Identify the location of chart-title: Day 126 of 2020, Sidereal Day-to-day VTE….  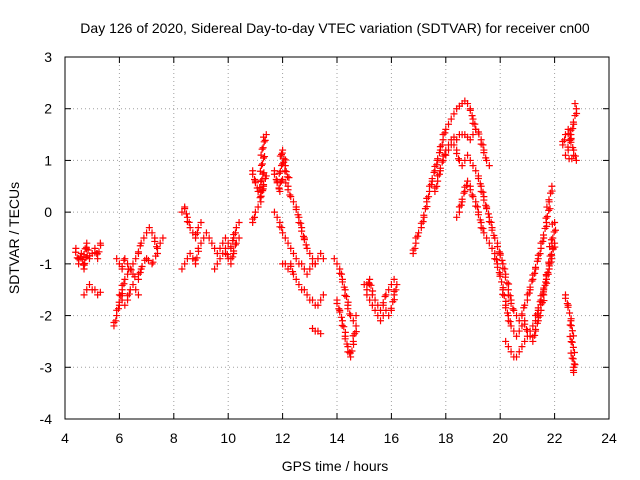
(335, 28).